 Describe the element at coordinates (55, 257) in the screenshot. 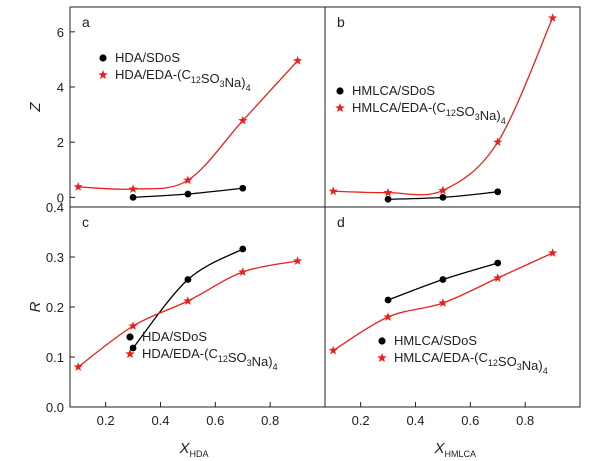

I see `y-tick-label: 0.3` at that location.